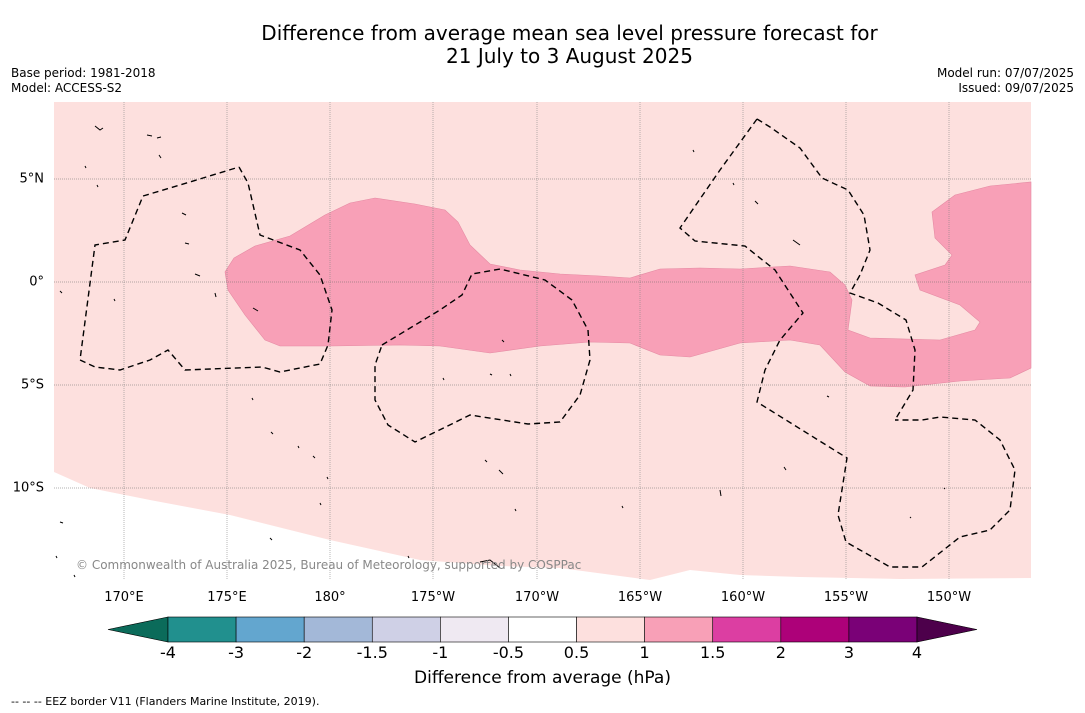 This screenshot has height=713, width=1085. I want to click on model-run: Model run: 07/07/2025, so click(1005, 73).